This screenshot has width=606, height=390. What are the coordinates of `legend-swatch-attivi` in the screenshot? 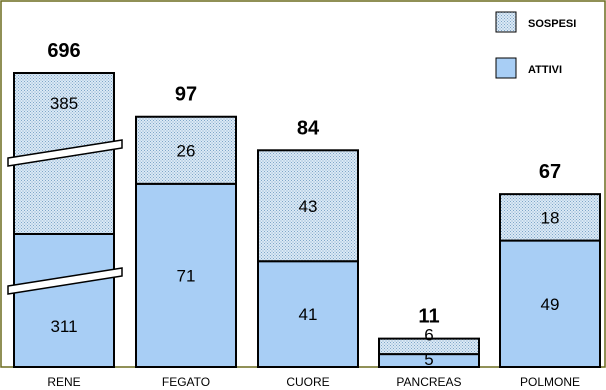 It's located at (506, 68).